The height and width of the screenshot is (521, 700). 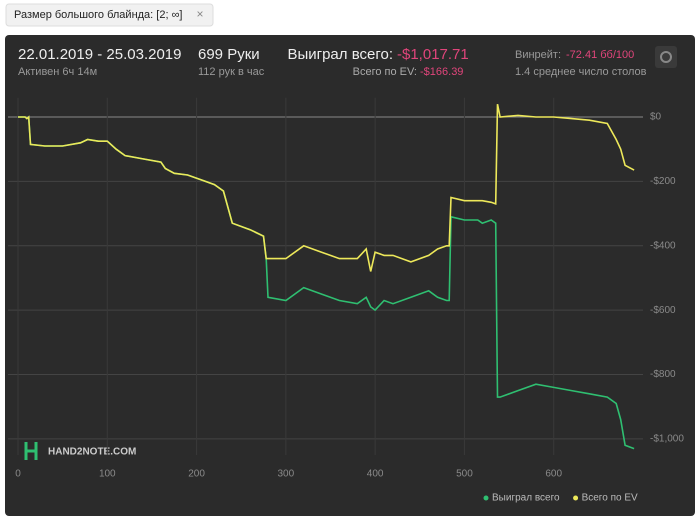 What do you see at coordinates (231, 72) in the screenshot?
I see `hands-per-hour: 112 рук в час` at bounding box center [231, 72].